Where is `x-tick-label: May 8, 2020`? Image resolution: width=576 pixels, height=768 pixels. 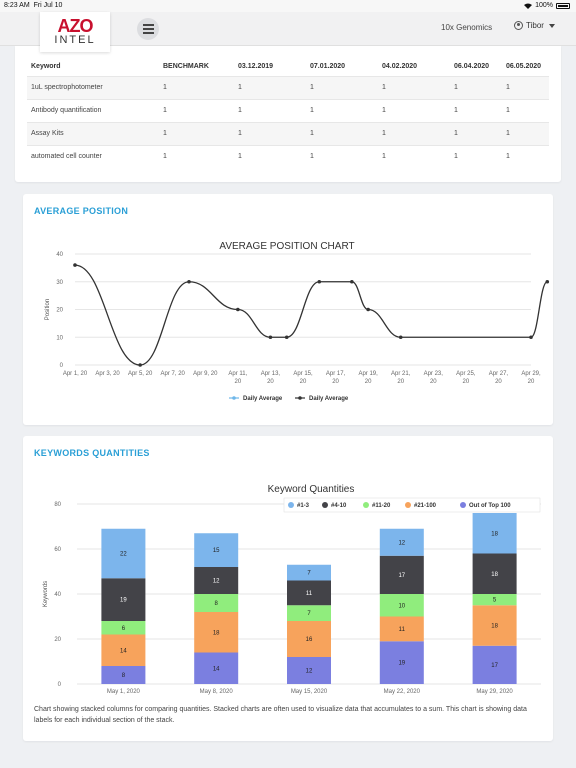
x-tick-label: May 8, 2020 is located at coordinates (217, 692).